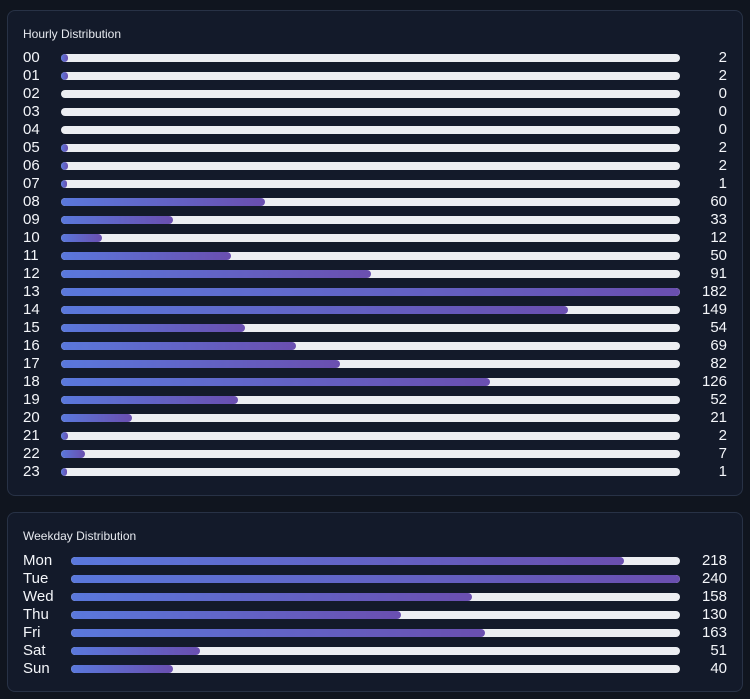  I want to click on hourly-distribution-title: Hourly Distribution, so click(72, 34).